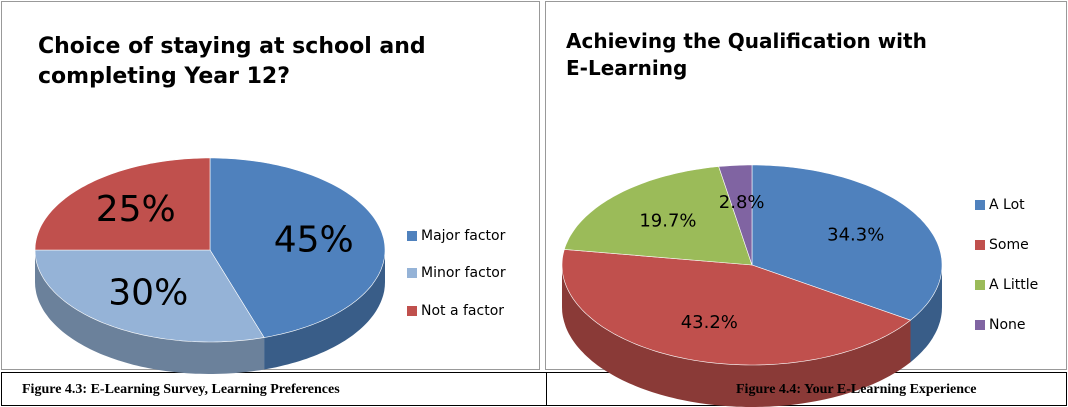  What do you see at coordinates (1007, 325) in the screenshot?
I see `legend-label: None` at bounding box center [1007, 325].